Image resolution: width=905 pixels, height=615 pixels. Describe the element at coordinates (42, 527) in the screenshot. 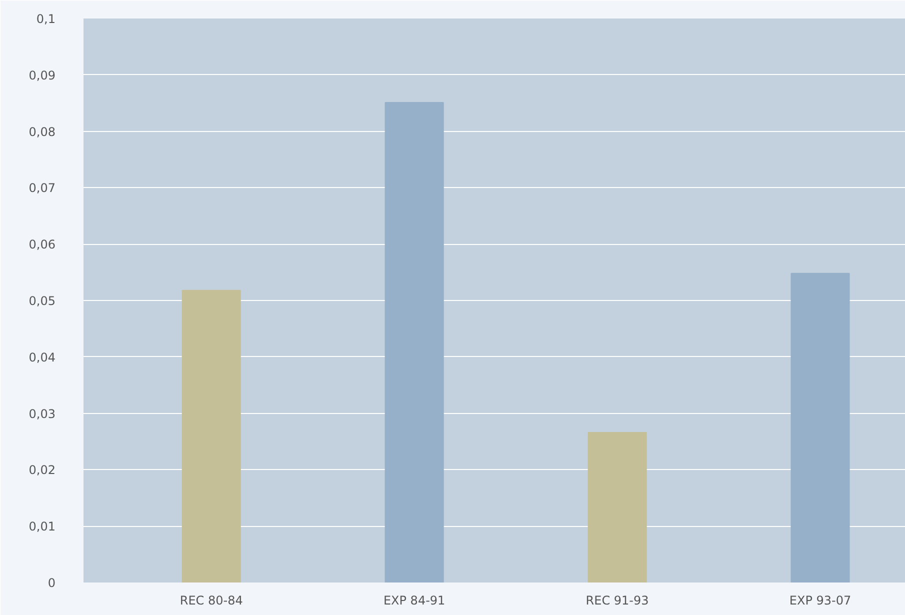

I see `y-tick-label: 0,01` at that location.